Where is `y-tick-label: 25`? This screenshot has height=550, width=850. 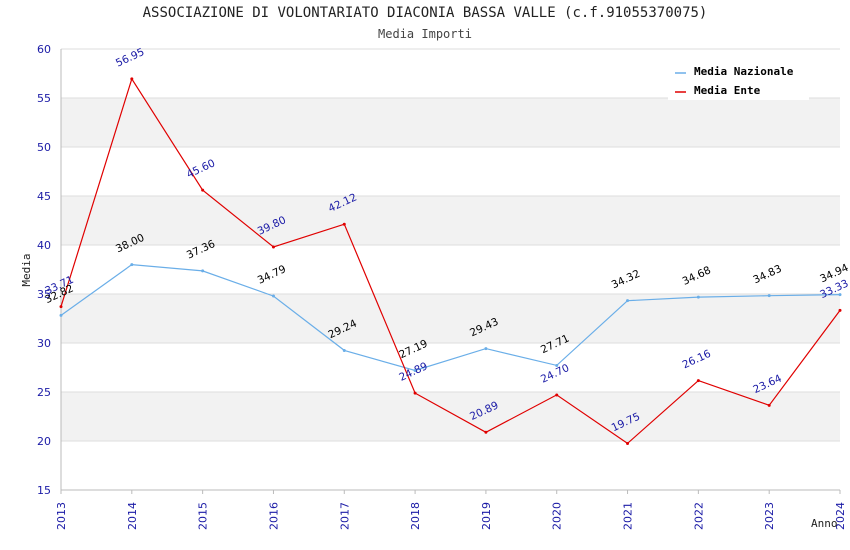 y-tick-label: 25 is located at coordinates (44, 392).